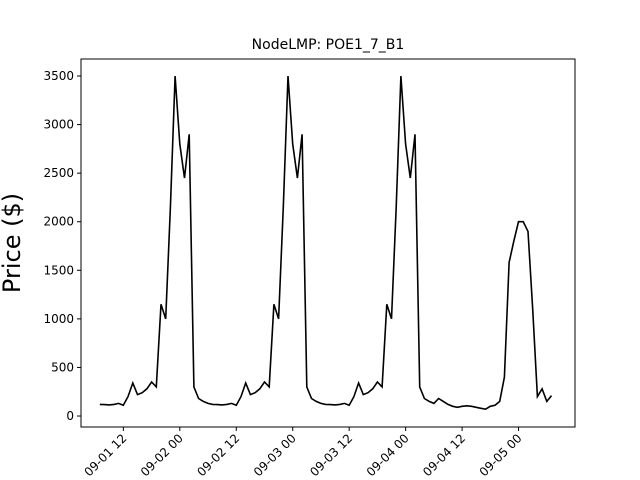 This screenshot has width=640, height=480. I want to click on y-tick-label: 1500, so click(58, 270).